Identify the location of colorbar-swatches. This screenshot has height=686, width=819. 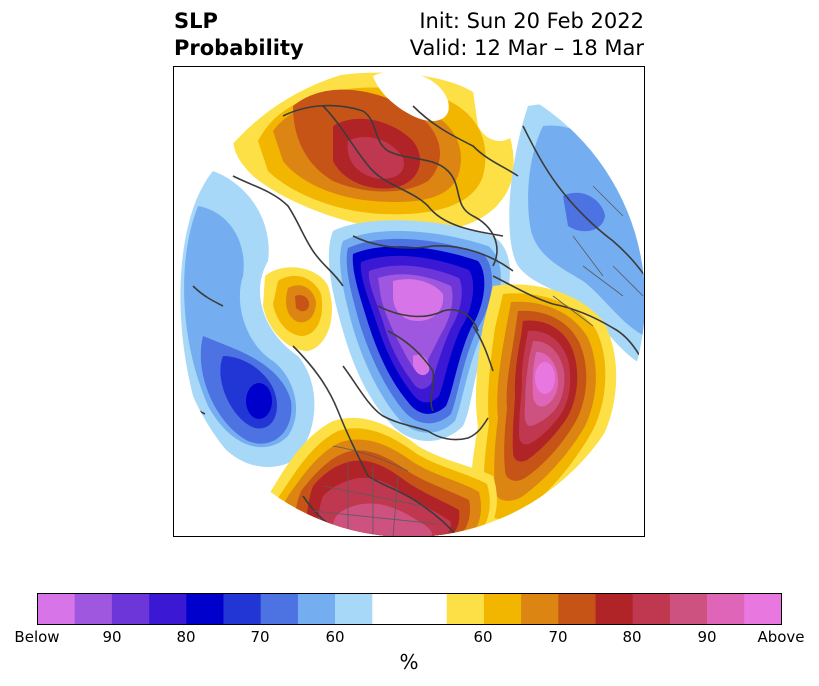
(409, 609).